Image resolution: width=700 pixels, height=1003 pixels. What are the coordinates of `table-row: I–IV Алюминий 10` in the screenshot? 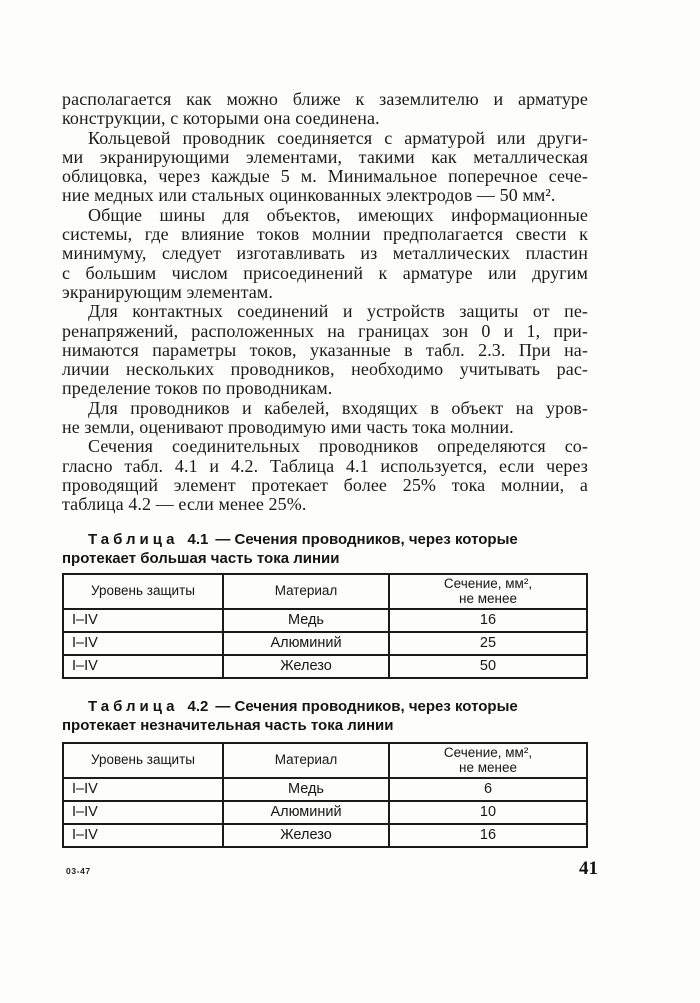 It's located at (325, 812).